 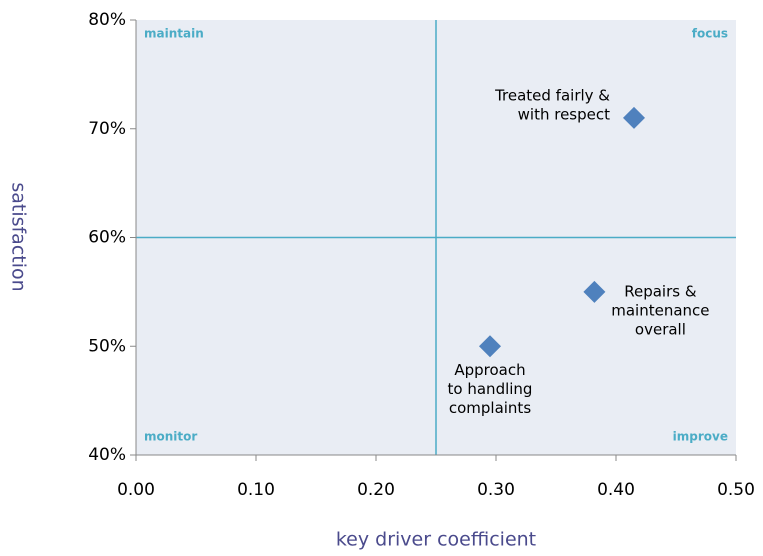 I want to click on y-tick-label: 50%, so click(x=107, y=346).